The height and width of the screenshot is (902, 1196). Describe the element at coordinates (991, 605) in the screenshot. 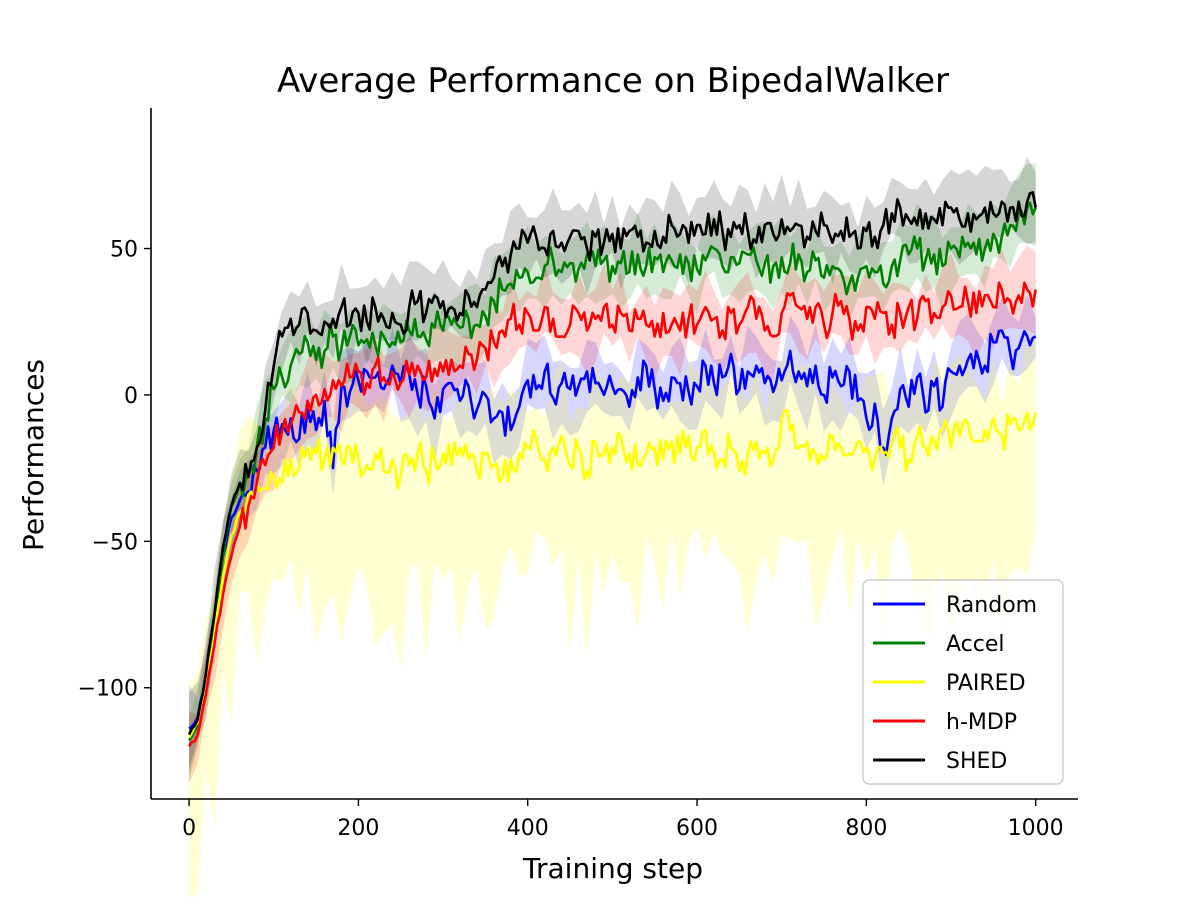

I see `legend-label-random: Random` at that location.